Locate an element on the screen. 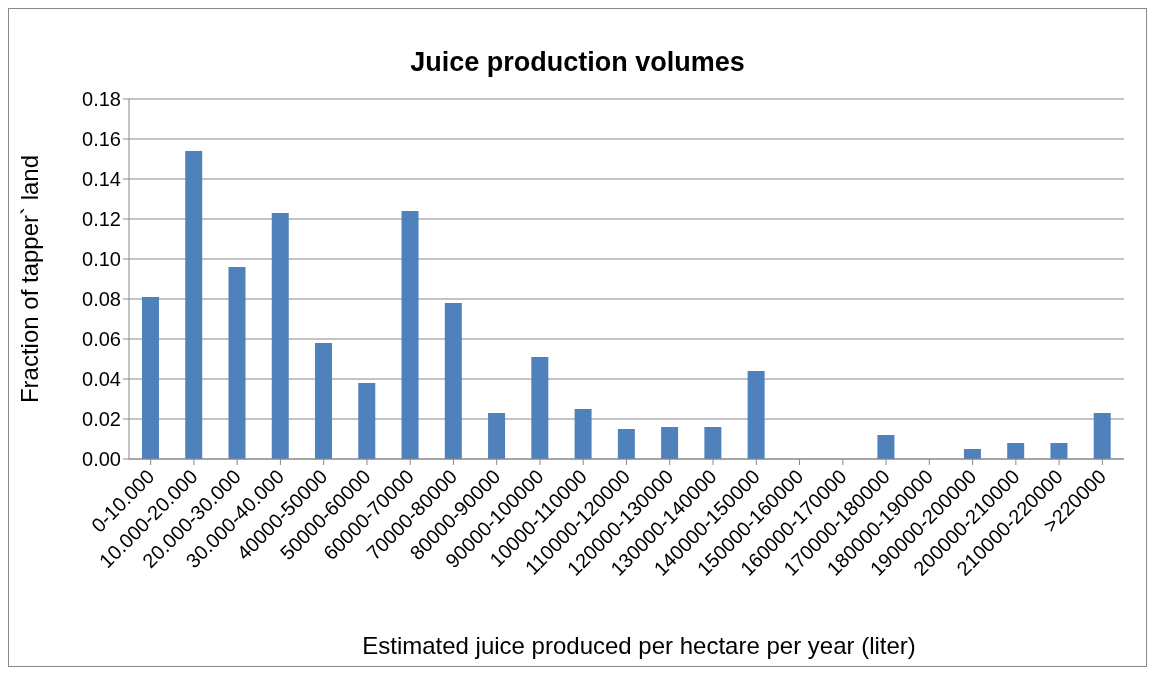 The width and height of the screenshot is (1155, 675). y-tick-label: 0.06 is located at coordinates (101, 339).